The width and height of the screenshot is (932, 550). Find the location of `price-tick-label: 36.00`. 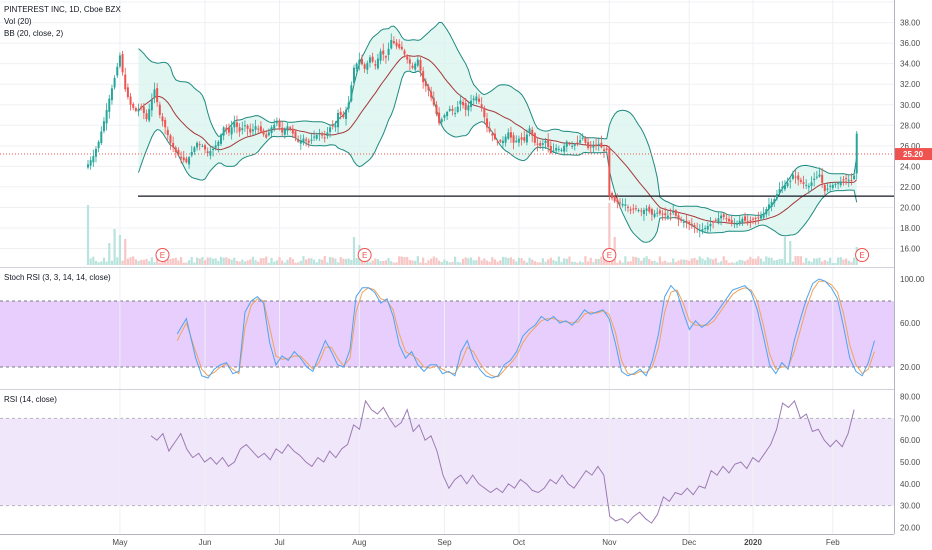

price-tick-label: 36.00 is located at coordinates (910, 43).